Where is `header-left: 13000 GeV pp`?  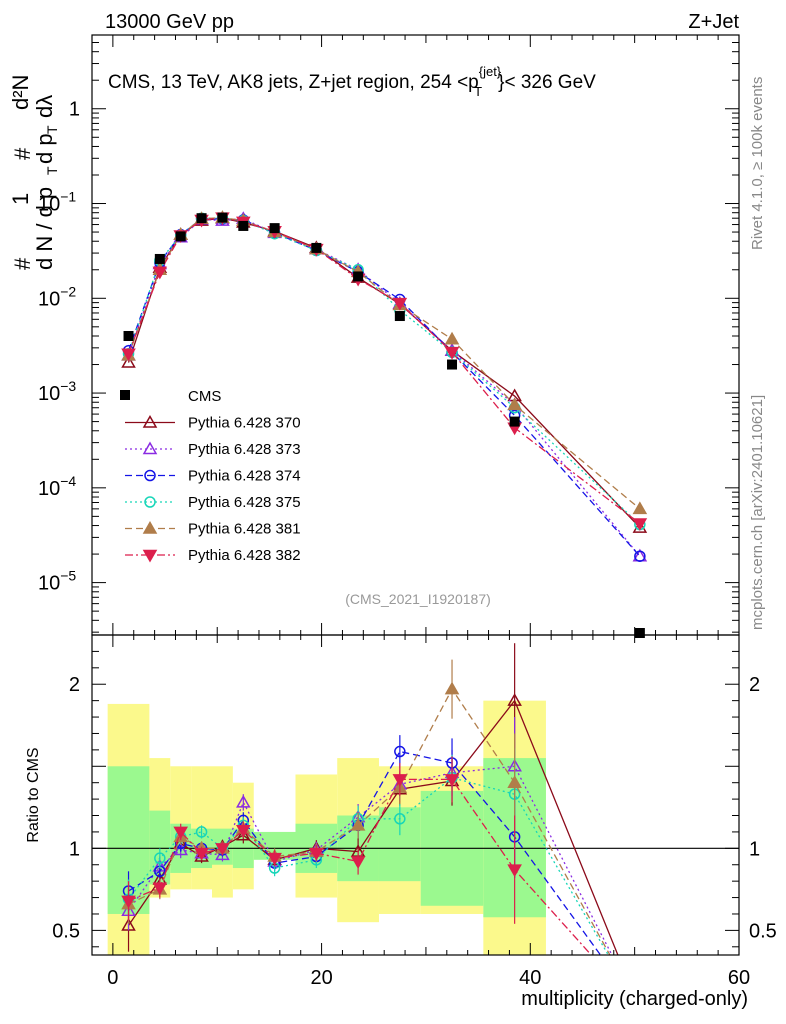
header-left: 13000 GeV pp is located at coordinates (169, 22).